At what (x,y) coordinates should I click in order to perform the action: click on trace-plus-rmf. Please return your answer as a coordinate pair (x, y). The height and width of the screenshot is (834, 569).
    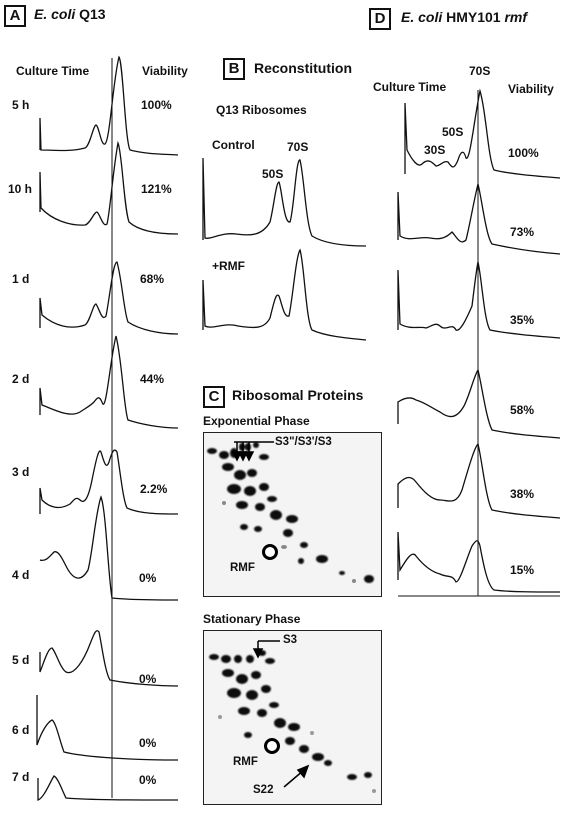
    Looking at the image, I should click on (284, 294).